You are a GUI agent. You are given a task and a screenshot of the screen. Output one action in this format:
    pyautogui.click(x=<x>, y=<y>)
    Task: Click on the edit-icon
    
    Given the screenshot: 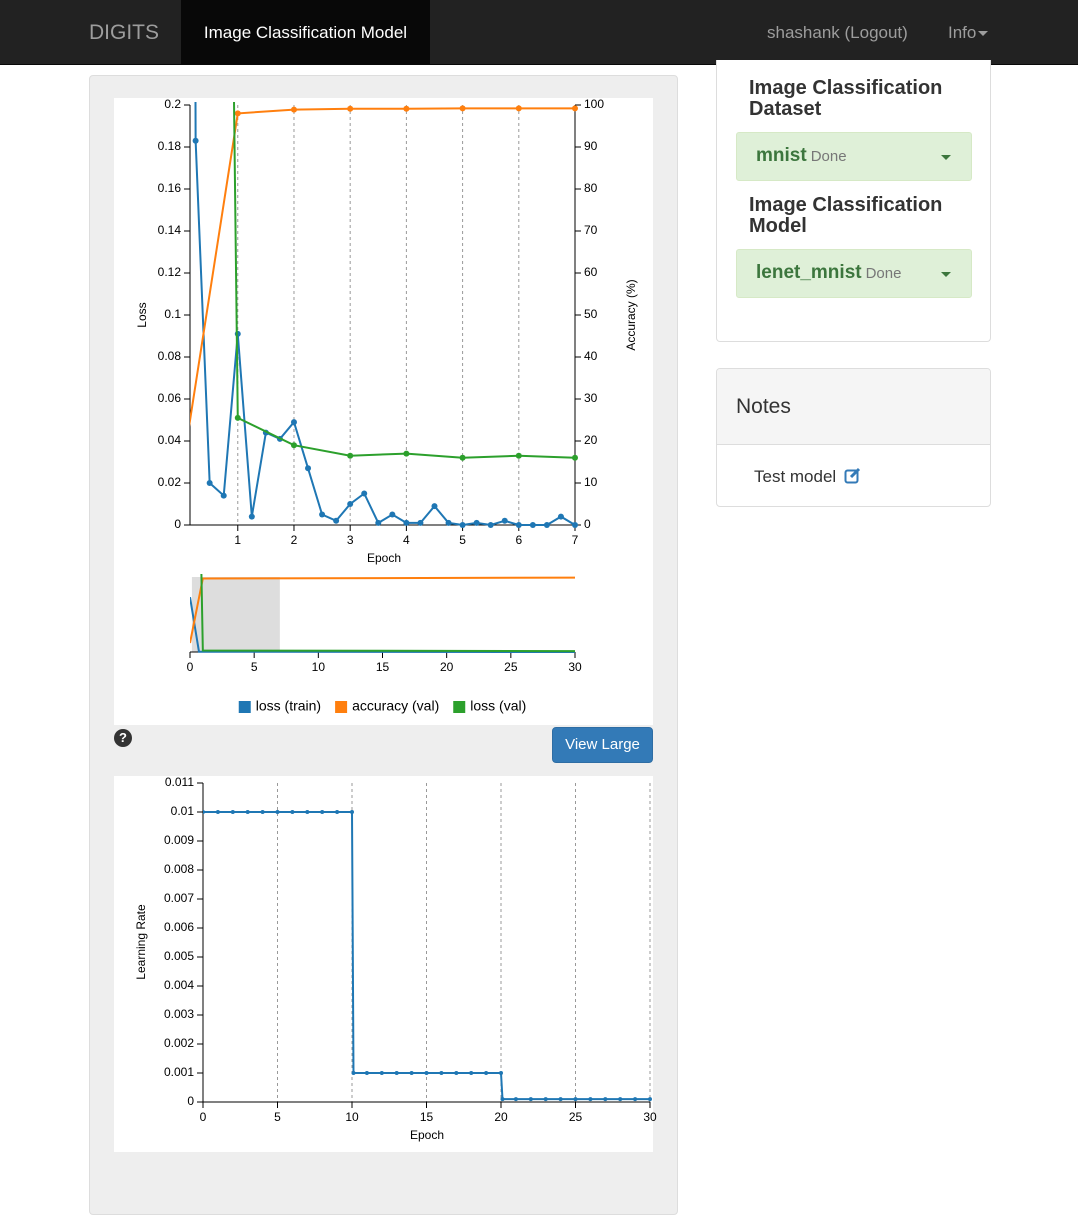 What is the action you would take?
    pyautogui.click(x=852, y=475)
    